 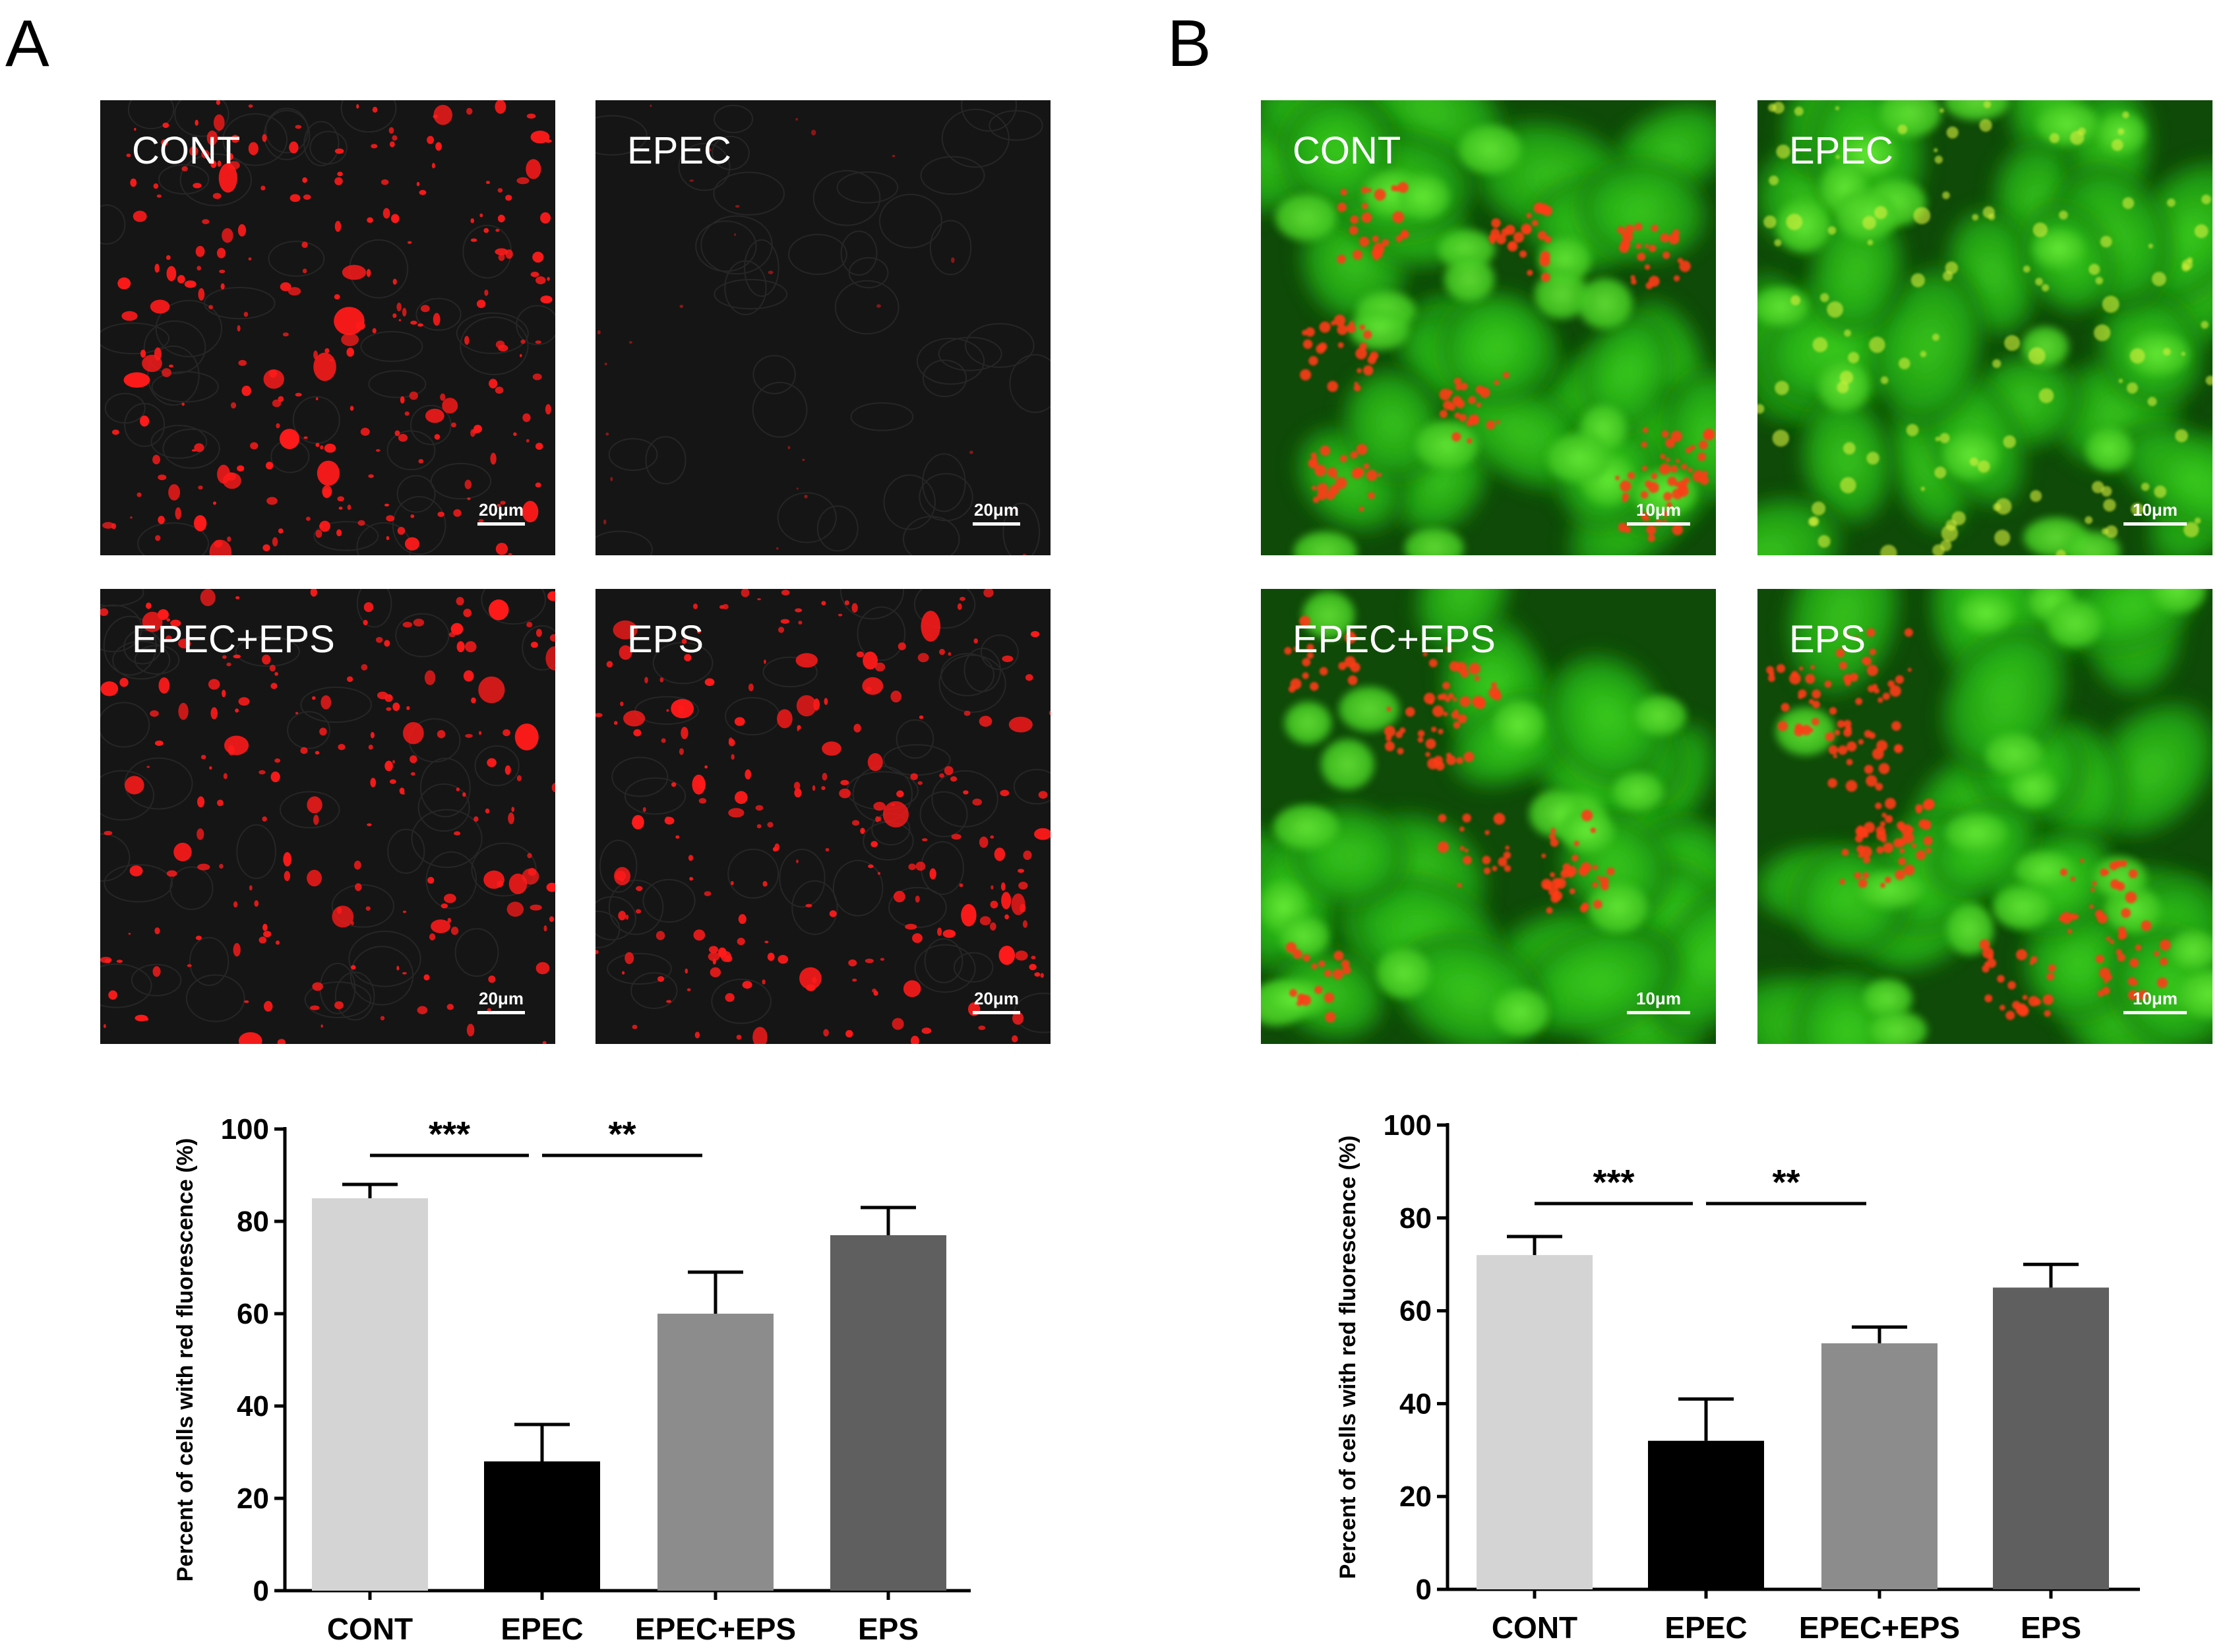 What do you see at coordinates (327, 816) in the screenshot?
I see `micrograph-a-3: EPEC+EPS 20μm` at bounding box center [327, 816].